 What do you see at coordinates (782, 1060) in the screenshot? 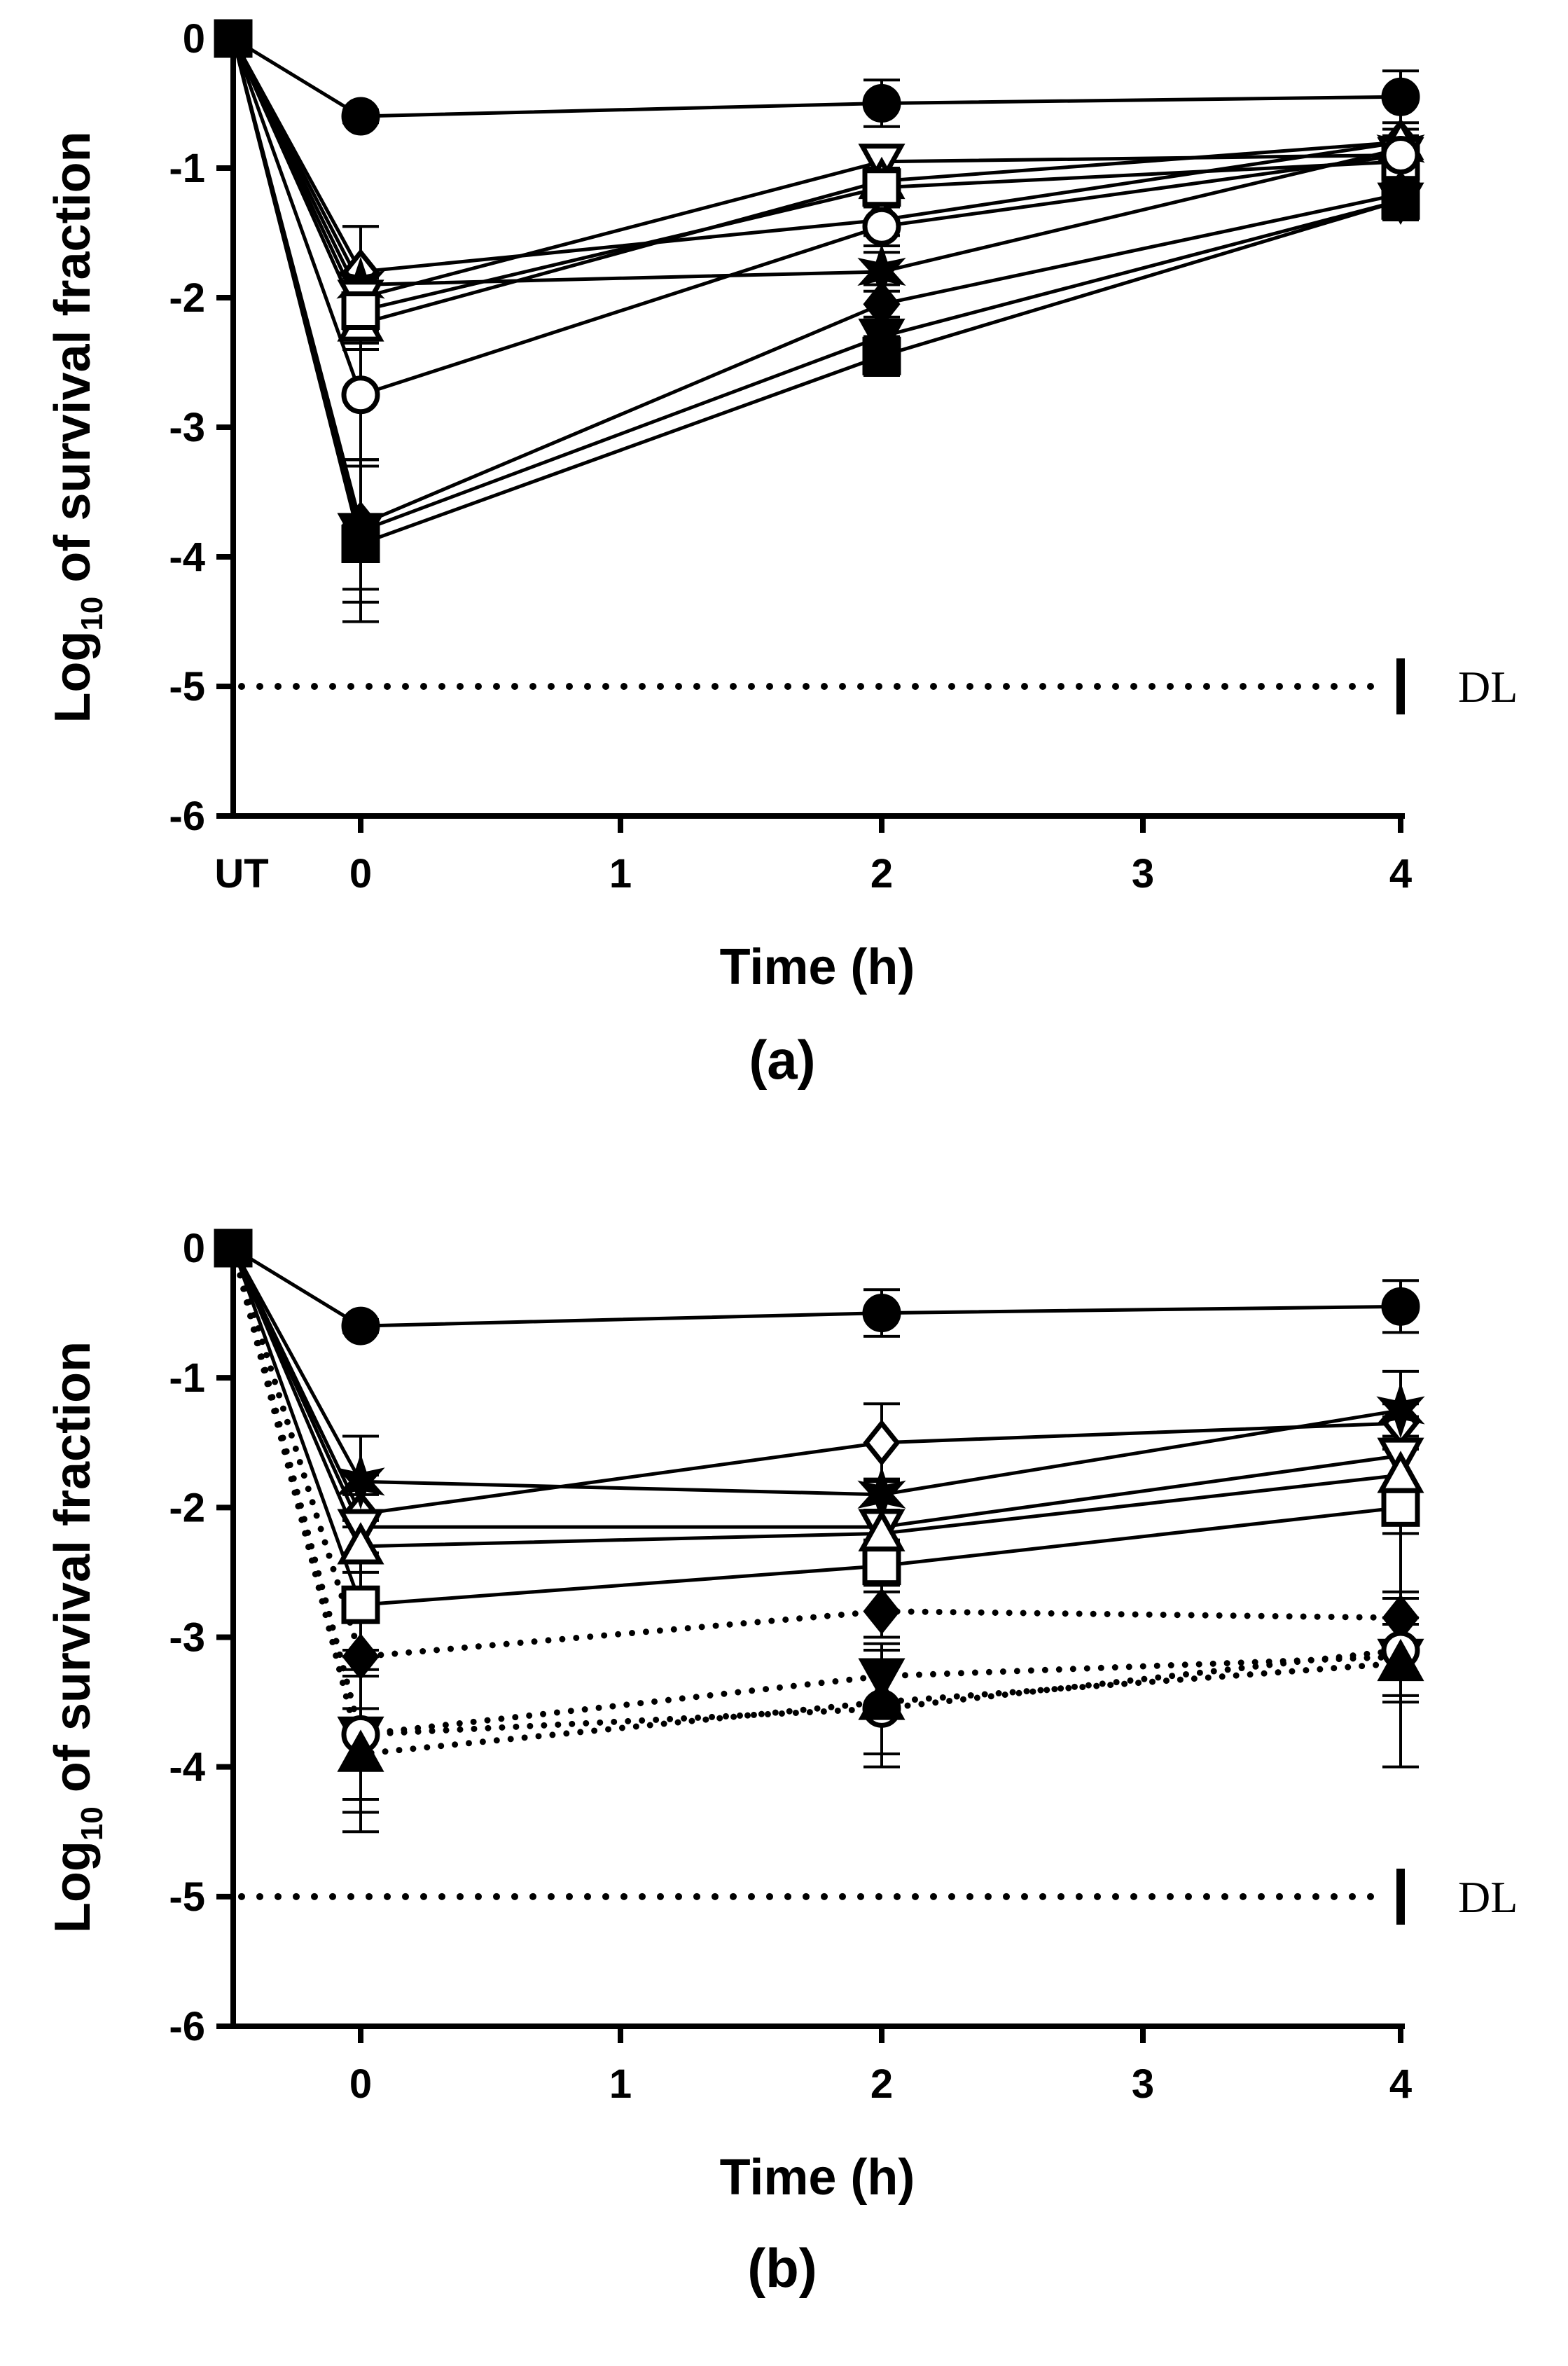
I see `panel-label: (a)` at bounding box center [782, 1060].